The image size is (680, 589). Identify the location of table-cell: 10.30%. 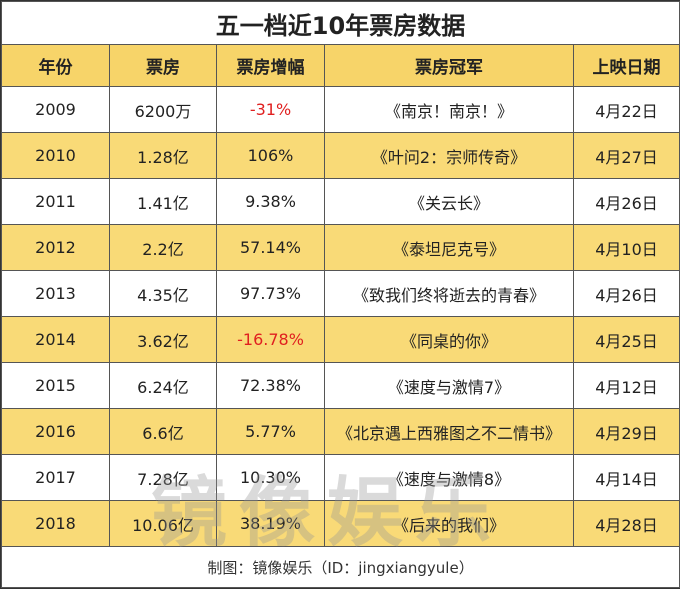
(270, 477).